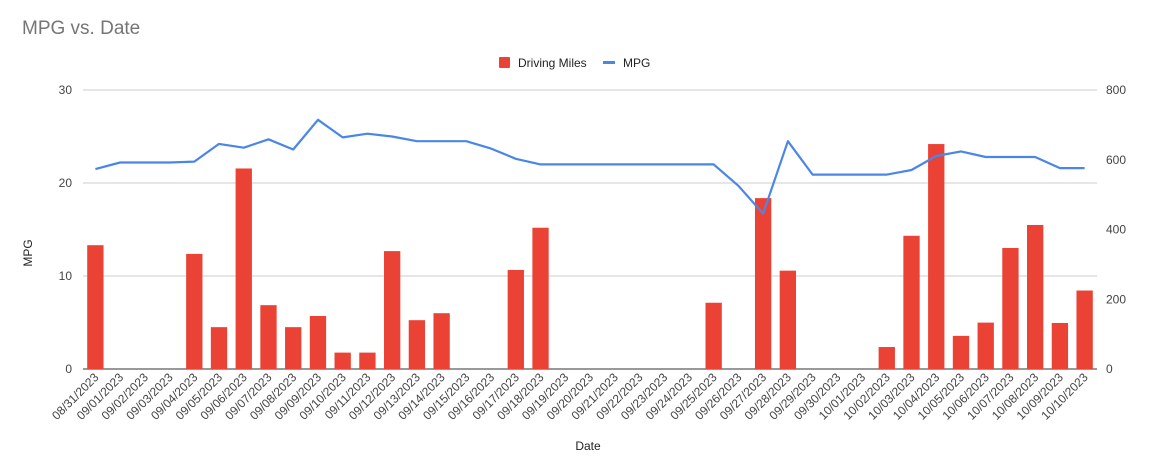  What do you see at coordinates (68, 369) in the screenshot?
I see `y-left-tick-label: 0` at bounding box center [68, 369].